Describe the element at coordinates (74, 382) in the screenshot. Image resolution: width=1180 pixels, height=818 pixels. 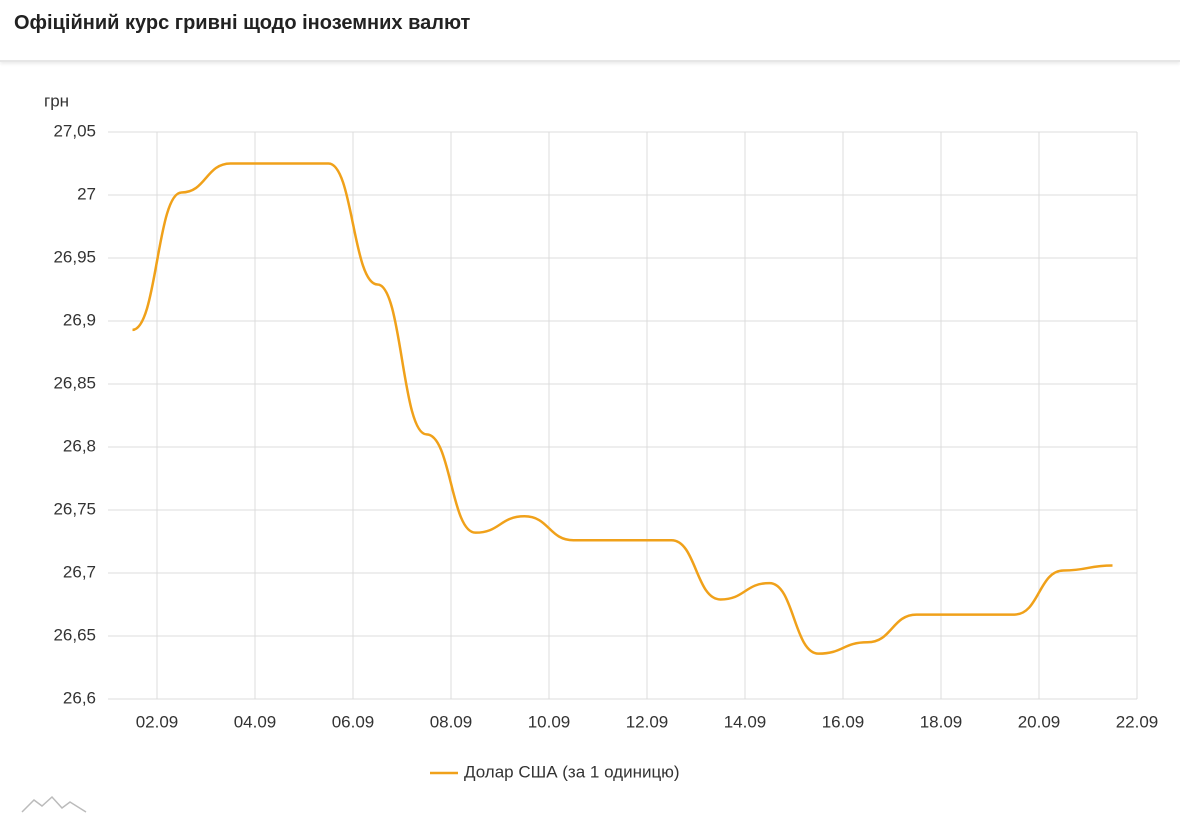
I see `y-tick-label: 26,85` at that location.